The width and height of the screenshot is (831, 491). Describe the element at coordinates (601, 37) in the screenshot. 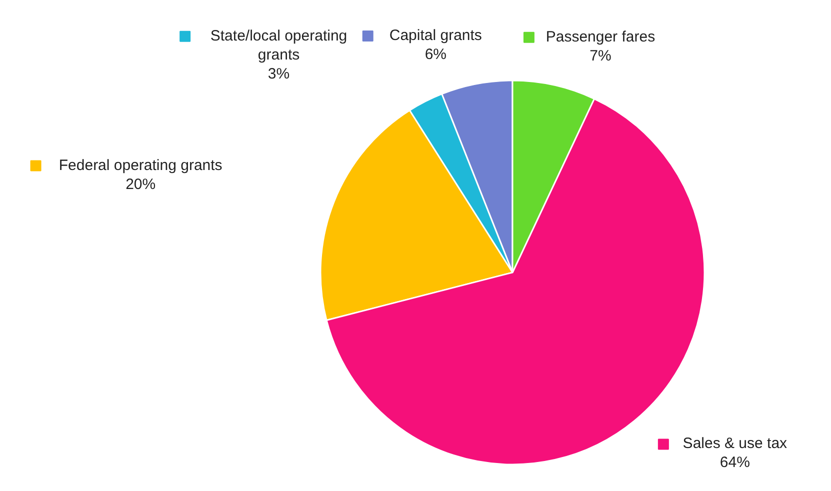

I see `legend-label: Passenger fares` at that location.